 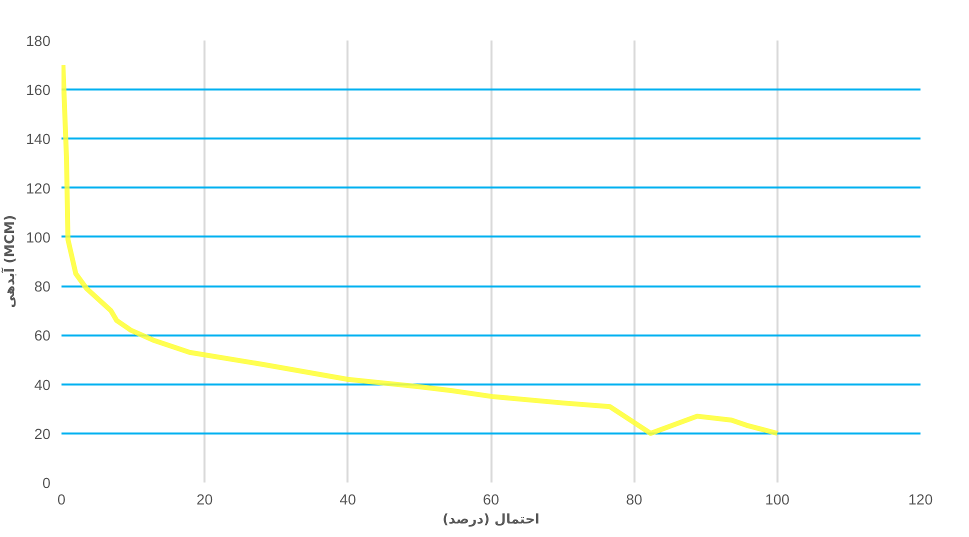 I want to click on x-tick-label: 60, so click(x=491, y=500).